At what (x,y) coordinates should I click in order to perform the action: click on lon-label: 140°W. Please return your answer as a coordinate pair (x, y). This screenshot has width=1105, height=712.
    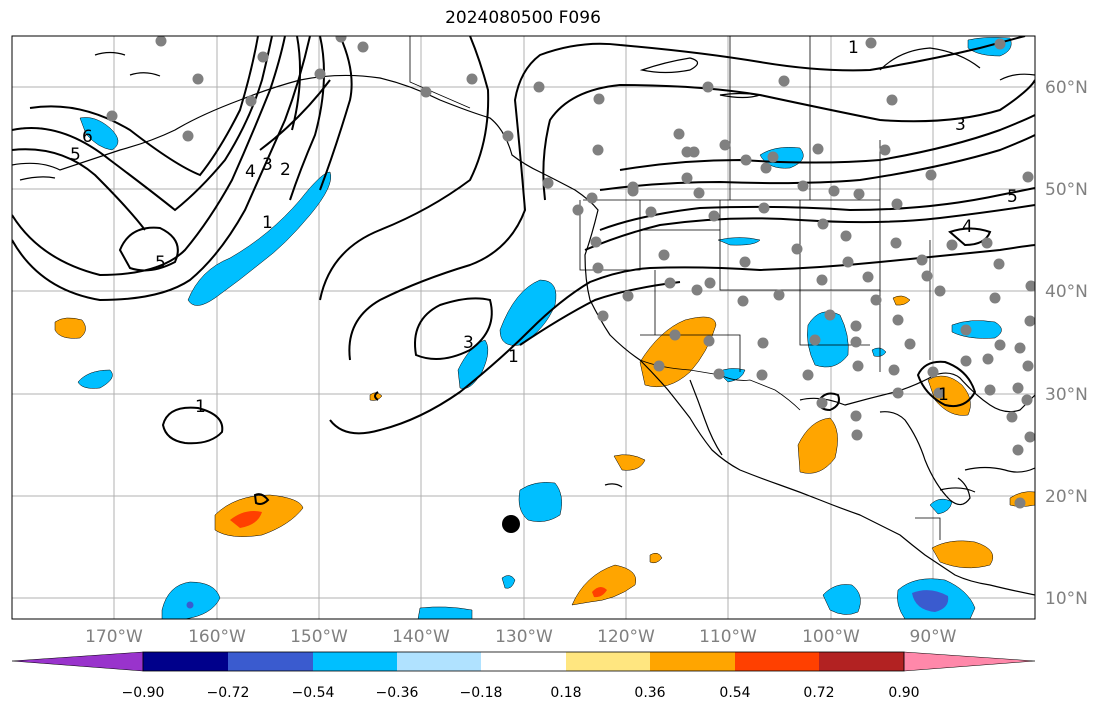
    Looking at the image, I should click on (421, 637).